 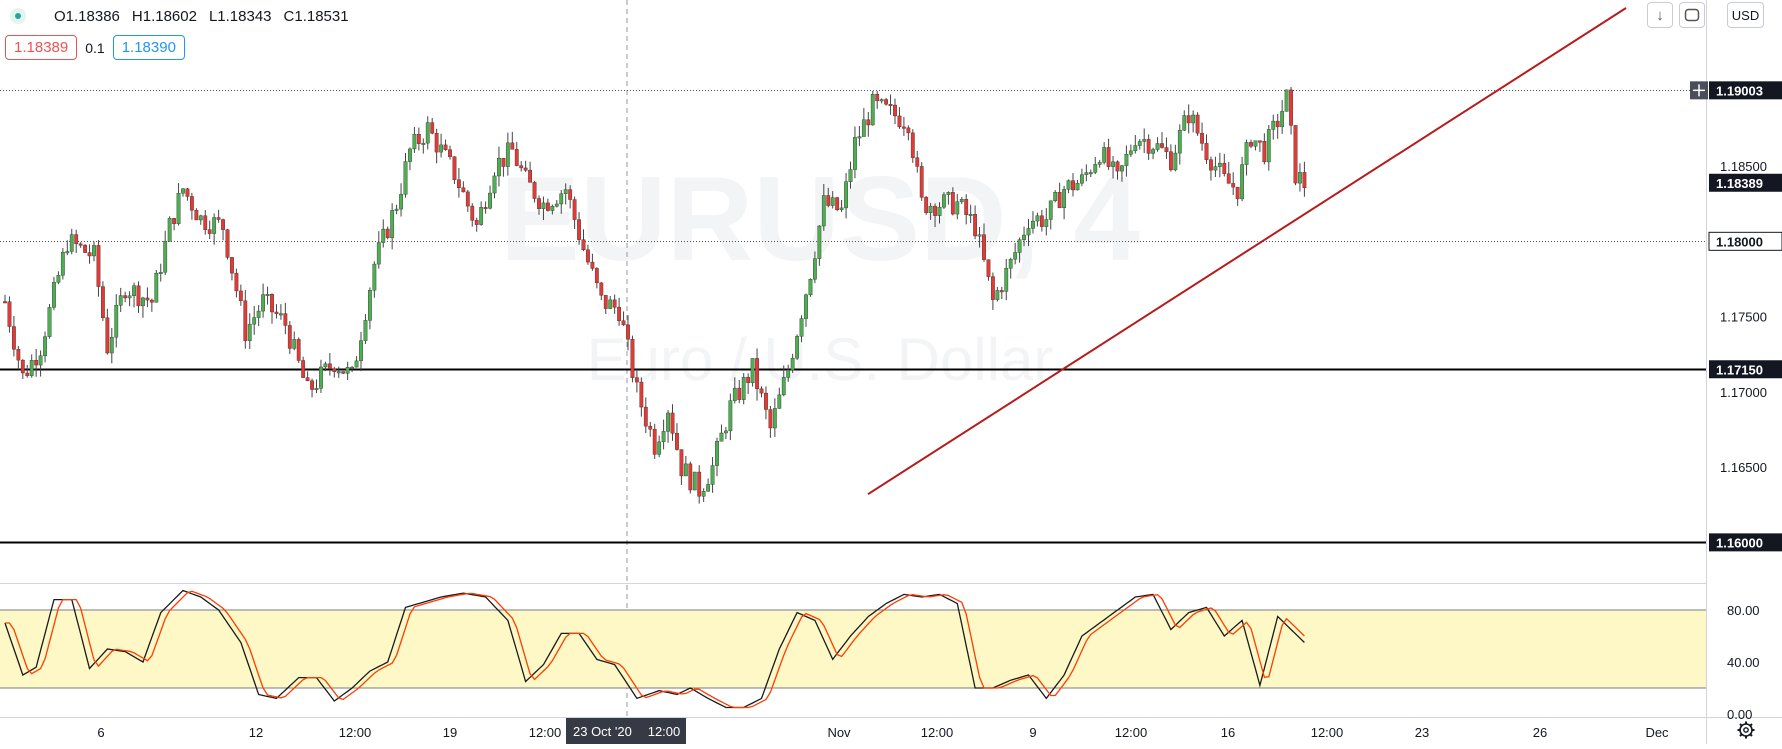 What do you see at coordinates (41, 47) in the screenshot?
I see `sell-button: 1.18389` at bounding box center [41, 47].